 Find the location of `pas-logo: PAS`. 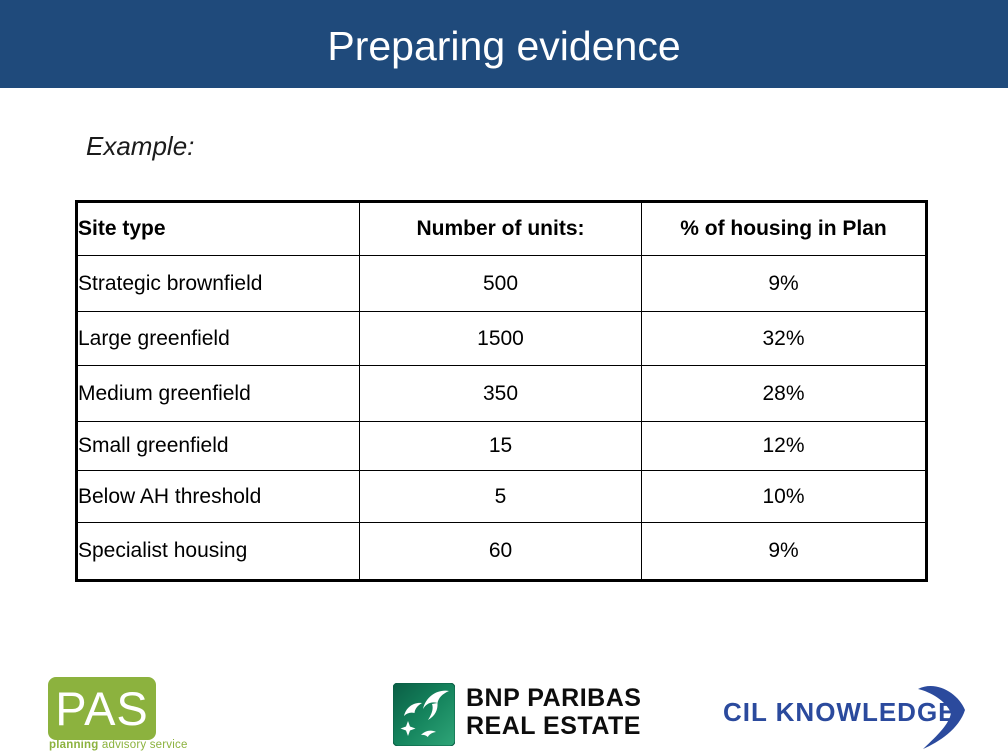

pas-logo: PAS is located at coordinates (102, 708).